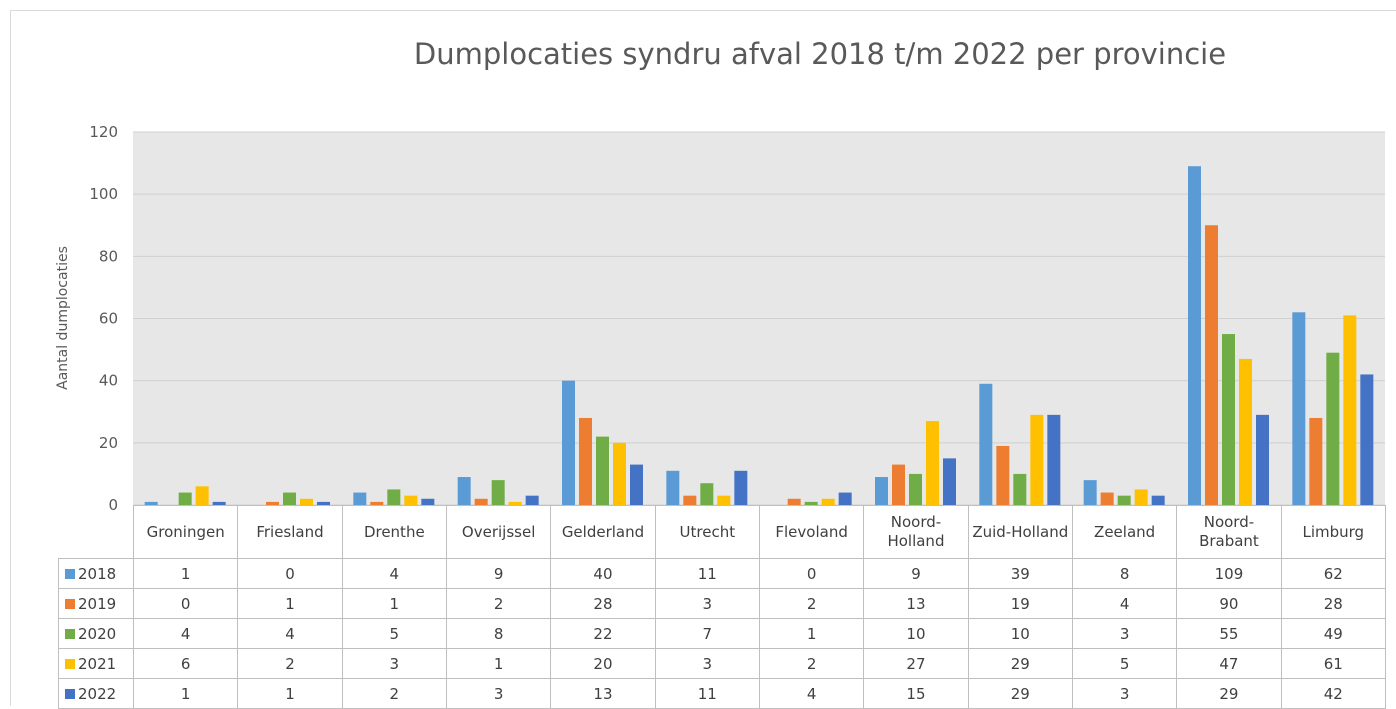 This screenshot has width=1396, height=709. I want to click on x-tick-label: Drenthe, so click(394, 532).